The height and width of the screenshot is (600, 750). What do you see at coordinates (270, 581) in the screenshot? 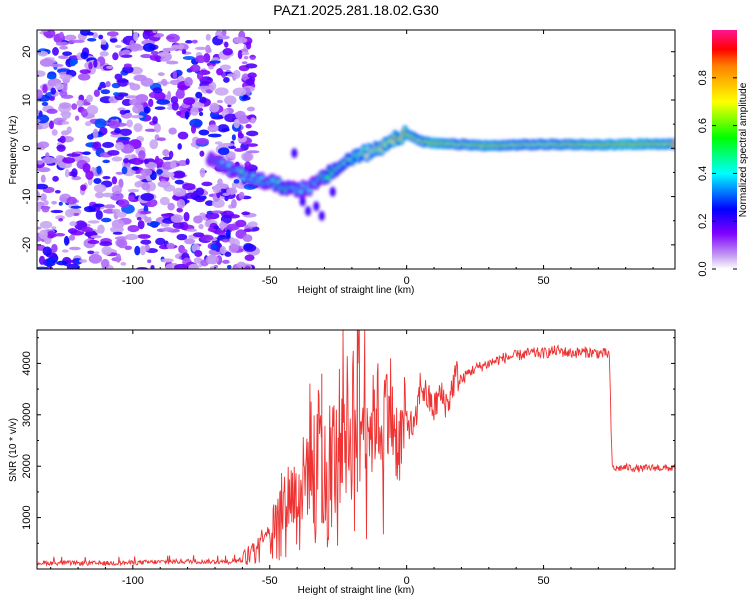
I see `snr-xtick-label: -50` at bounding box center [270, 581].